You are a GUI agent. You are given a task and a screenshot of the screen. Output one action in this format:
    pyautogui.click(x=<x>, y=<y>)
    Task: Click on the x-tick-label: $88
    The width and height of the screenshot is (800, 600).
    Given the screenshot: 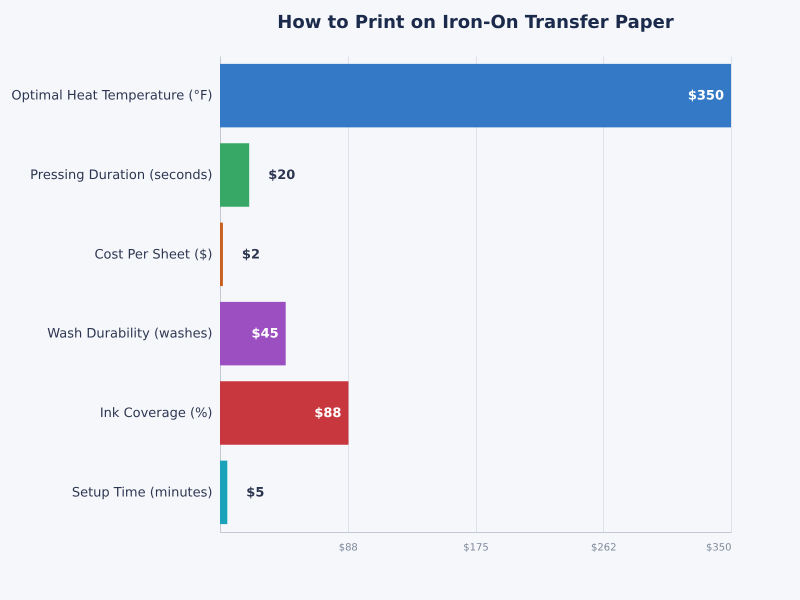 What is the action you would take?
    pyautogui.click(x=348, y=548)
    